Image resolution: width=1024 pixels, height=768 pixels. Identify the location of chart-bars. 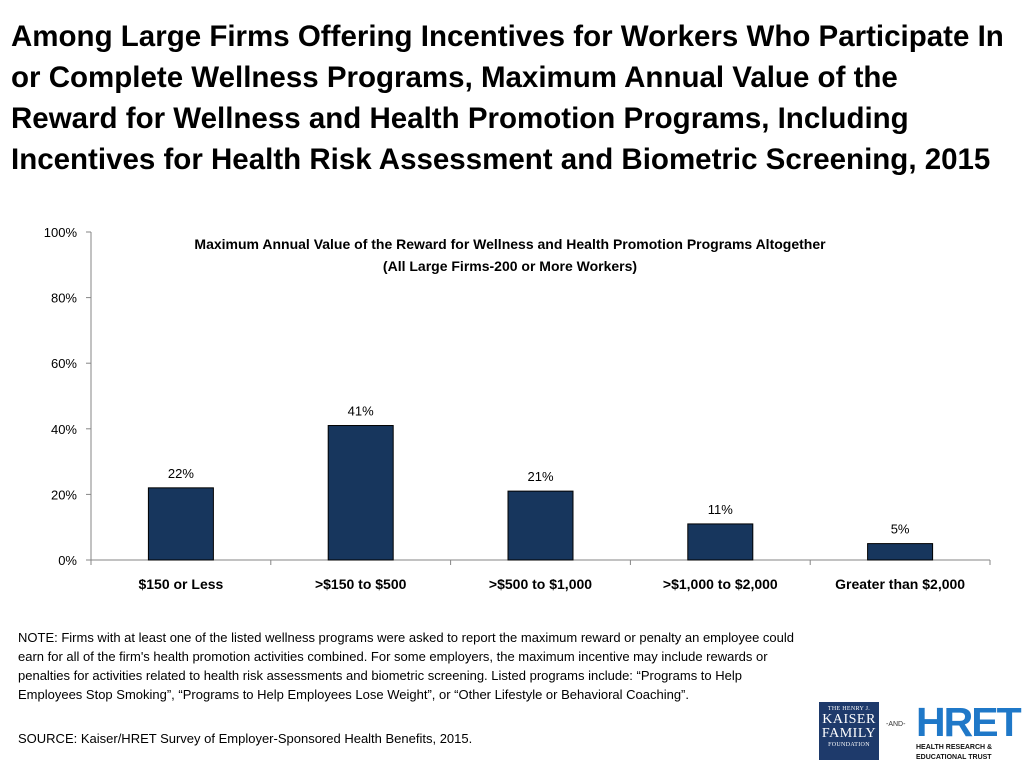
(540, 493).